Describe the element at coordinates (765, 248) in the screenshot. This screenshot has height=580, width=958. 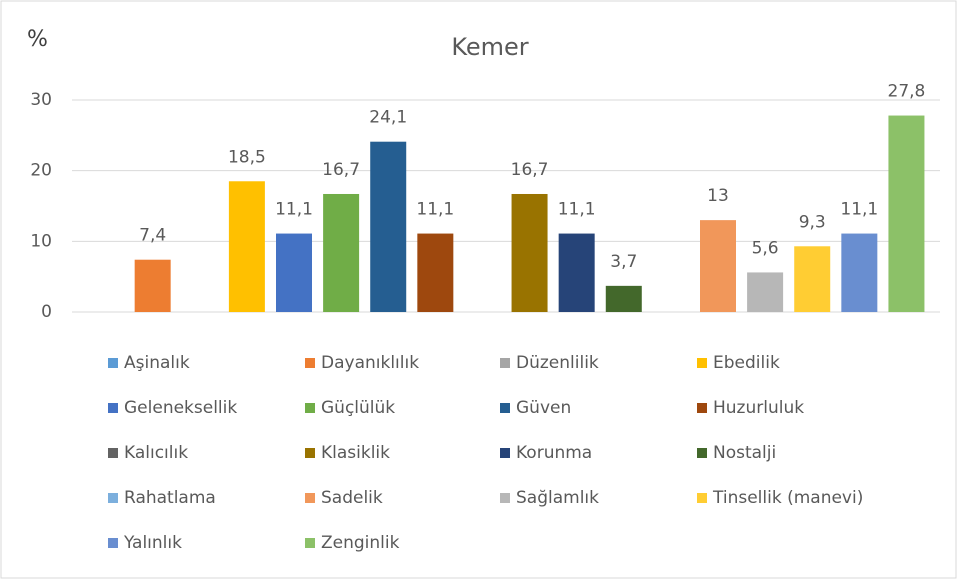
I see `data-label: 5,6` at that location.